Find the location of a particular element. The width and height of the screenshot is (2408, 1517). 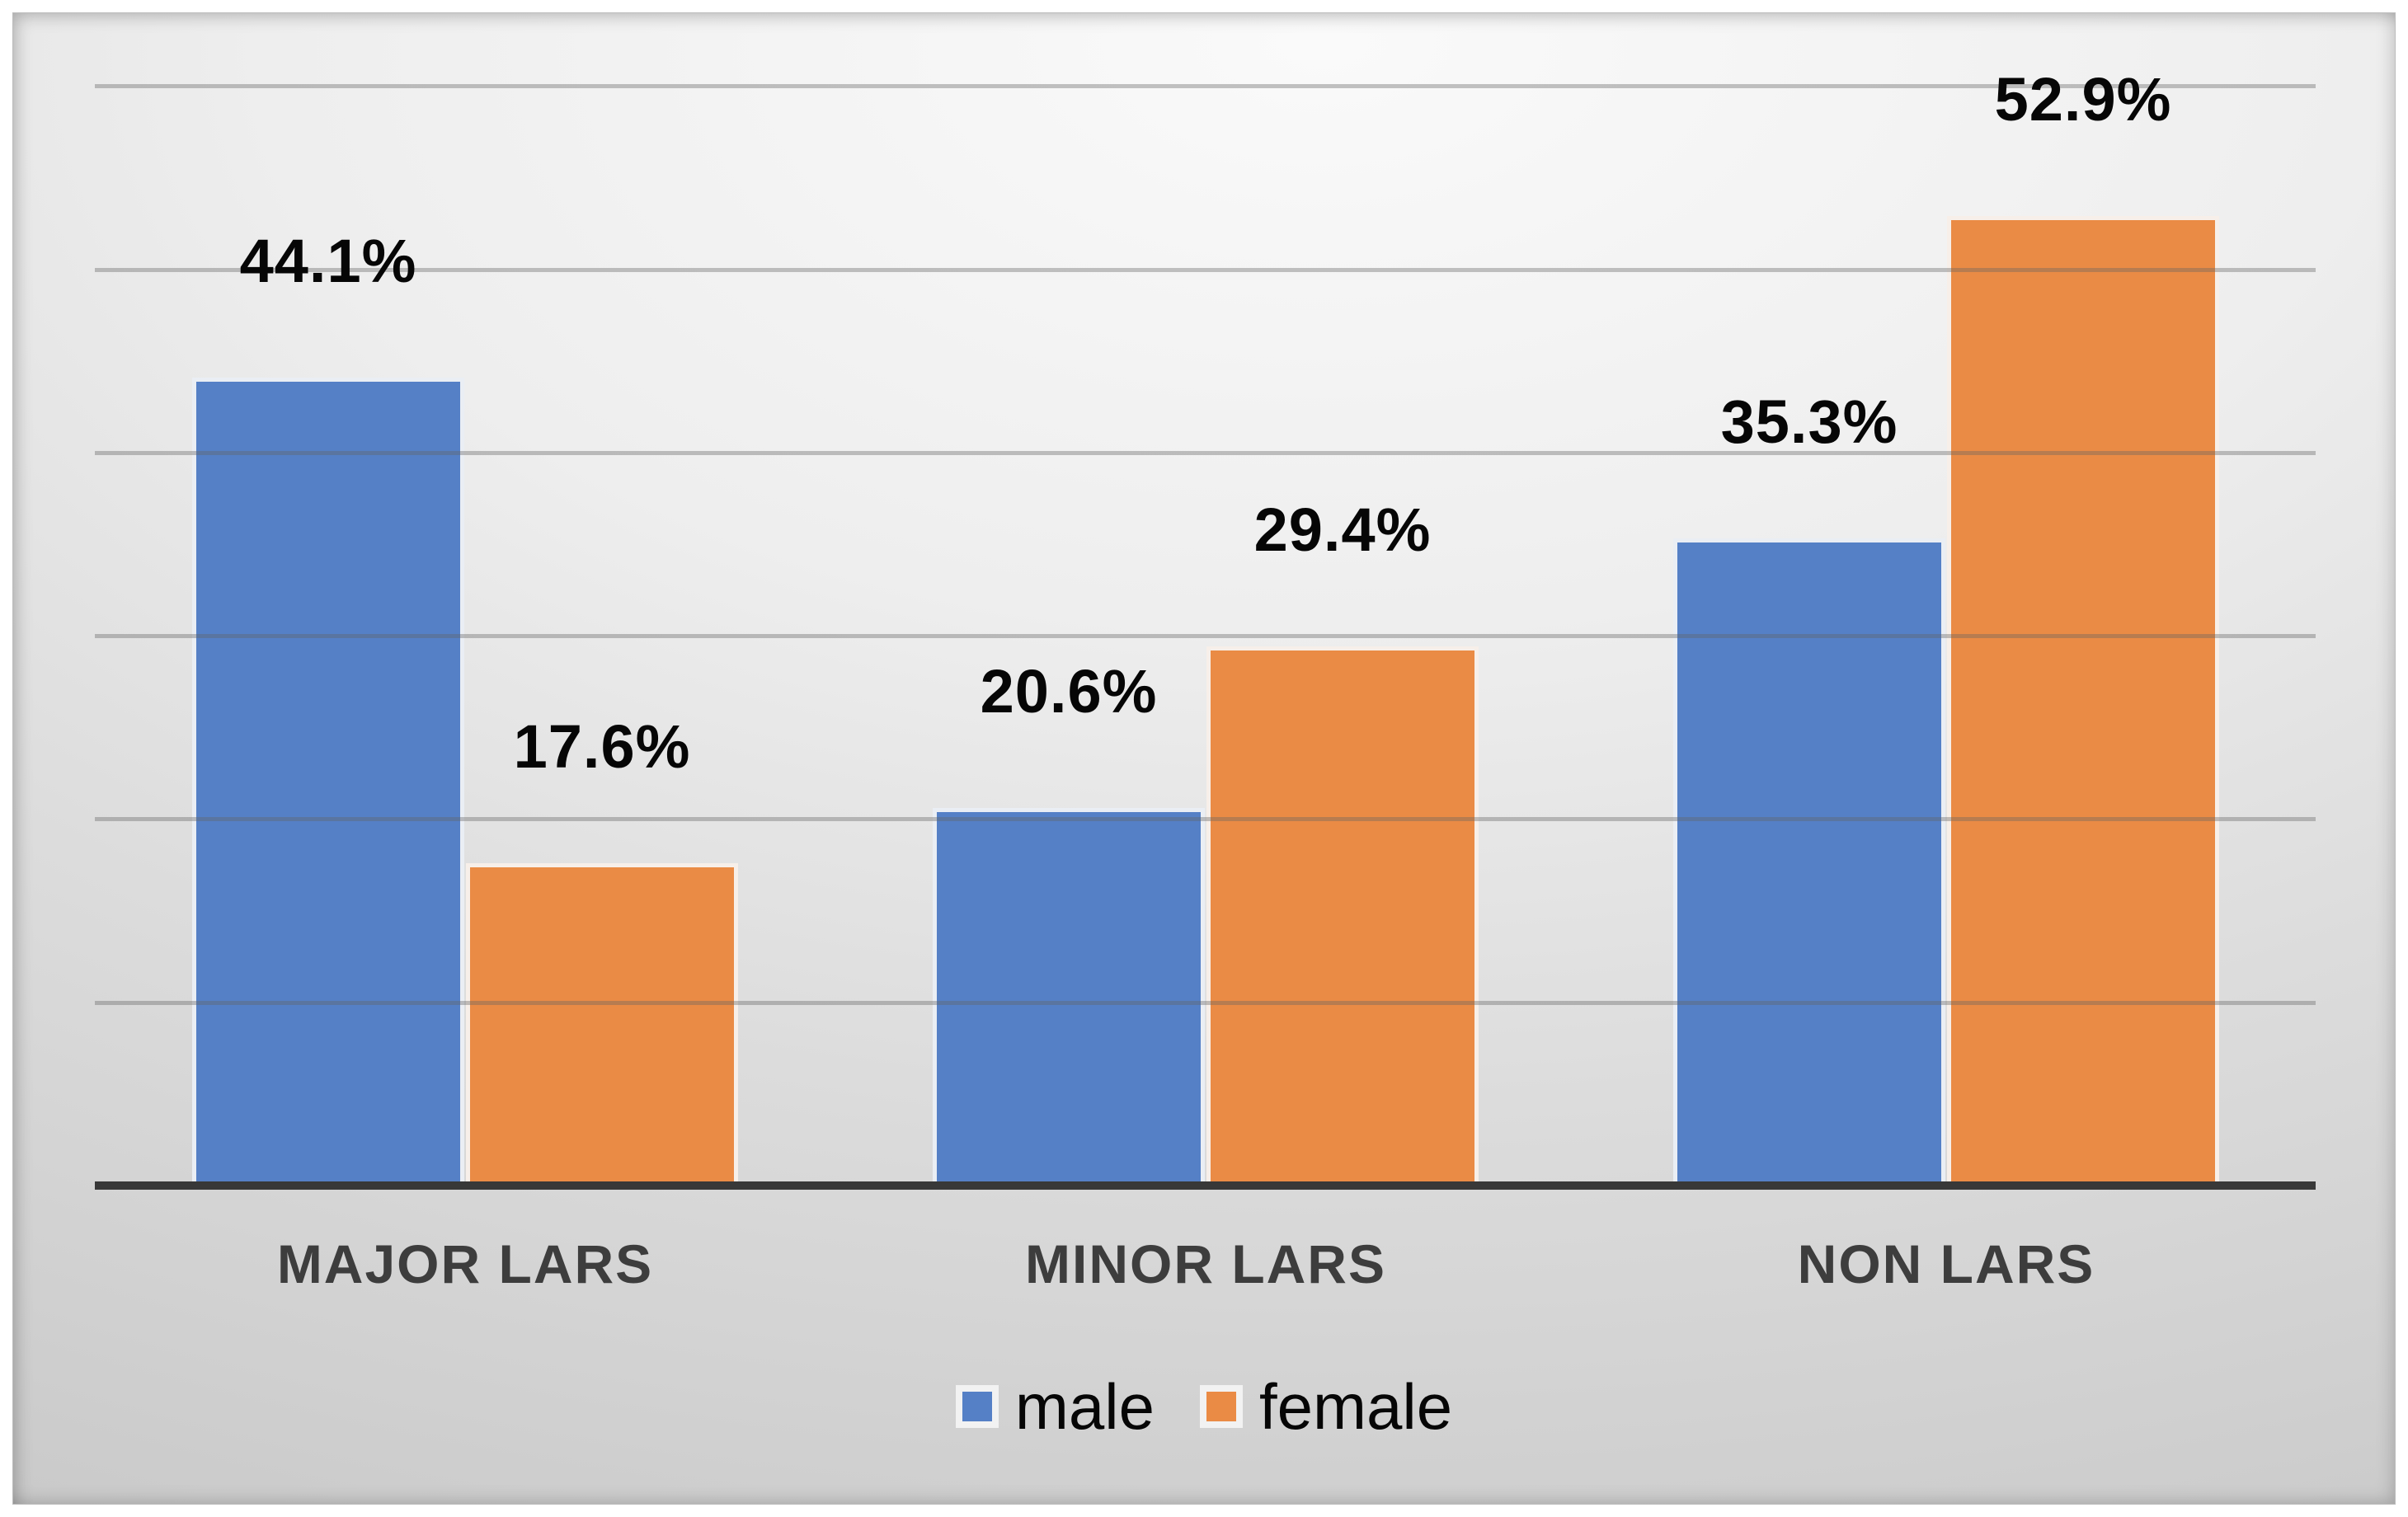

legend-label-male: male is located at coordinates (1085, 1406).